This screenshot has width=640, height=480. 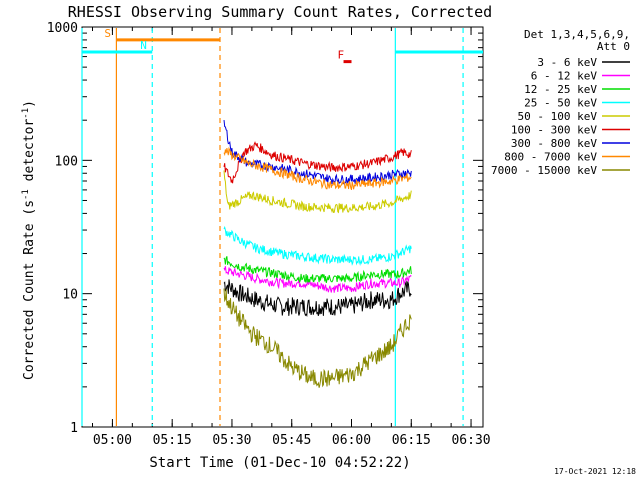 What do you see at coordinates (577, 34) in the screenshot?
I see `legend-header-detectors: Det 1,3,4,5,6,9,` at bounding box center [577, 34].